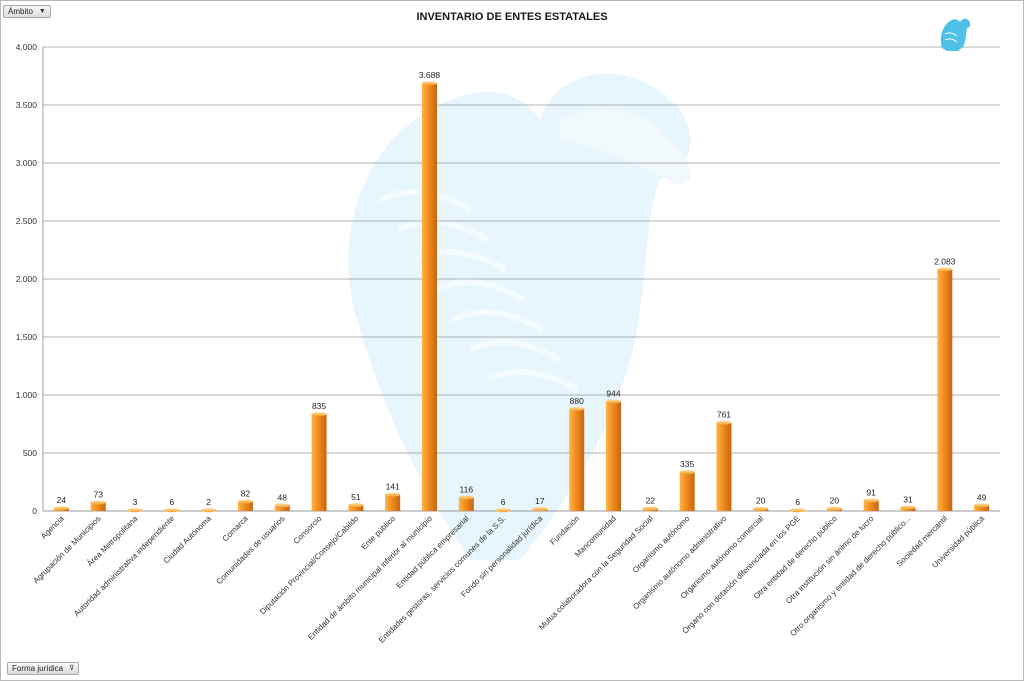 This screenshot has width=1024, height=681. What do you see at coordinates (27, 47) in the screenshot?
I see `y-tick-label: 4.000` at bounding box center [27, 47].